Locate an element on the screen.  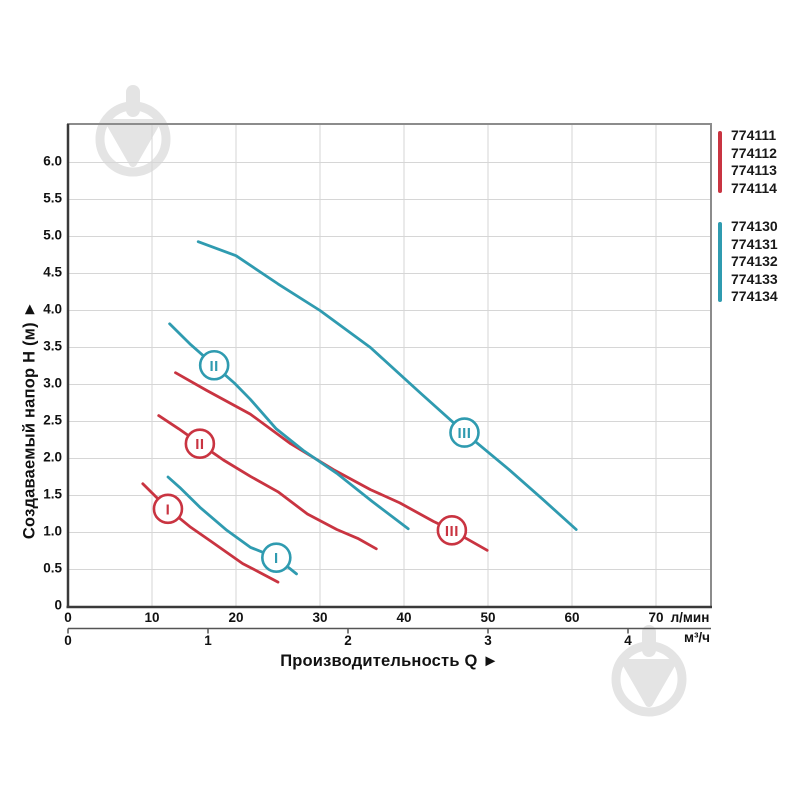
speed-marker-circle-blue-speed-II is located at coordinates (214, 365).